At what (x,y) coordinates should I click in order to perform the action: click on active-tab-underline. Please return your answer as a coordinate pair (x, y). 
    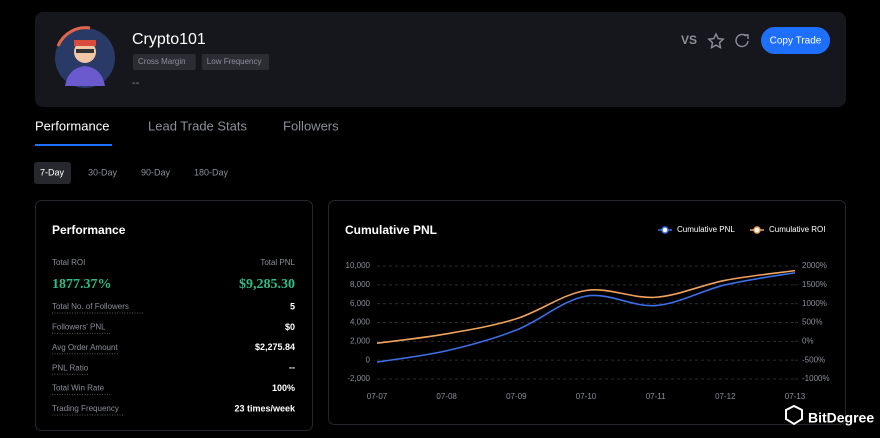
    Looking at the image, I should click on (73, 145).